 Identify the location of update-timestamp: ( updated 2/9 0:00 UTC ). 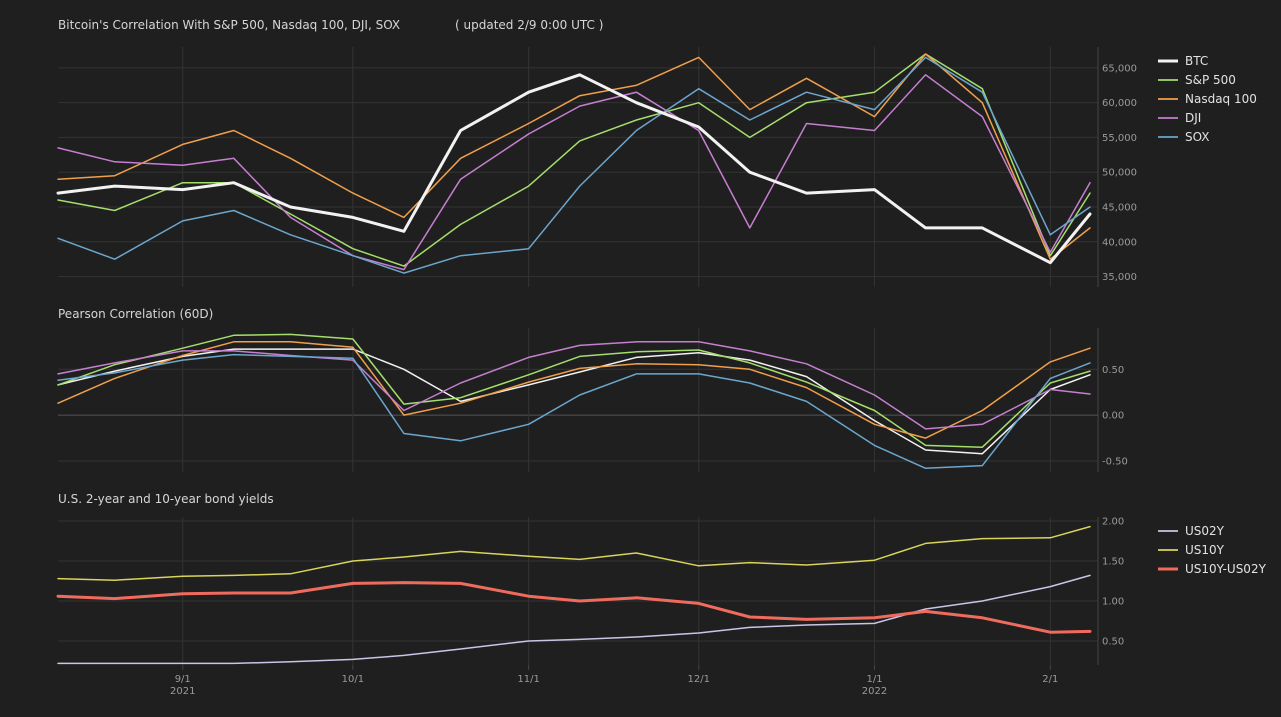
(529, 25).